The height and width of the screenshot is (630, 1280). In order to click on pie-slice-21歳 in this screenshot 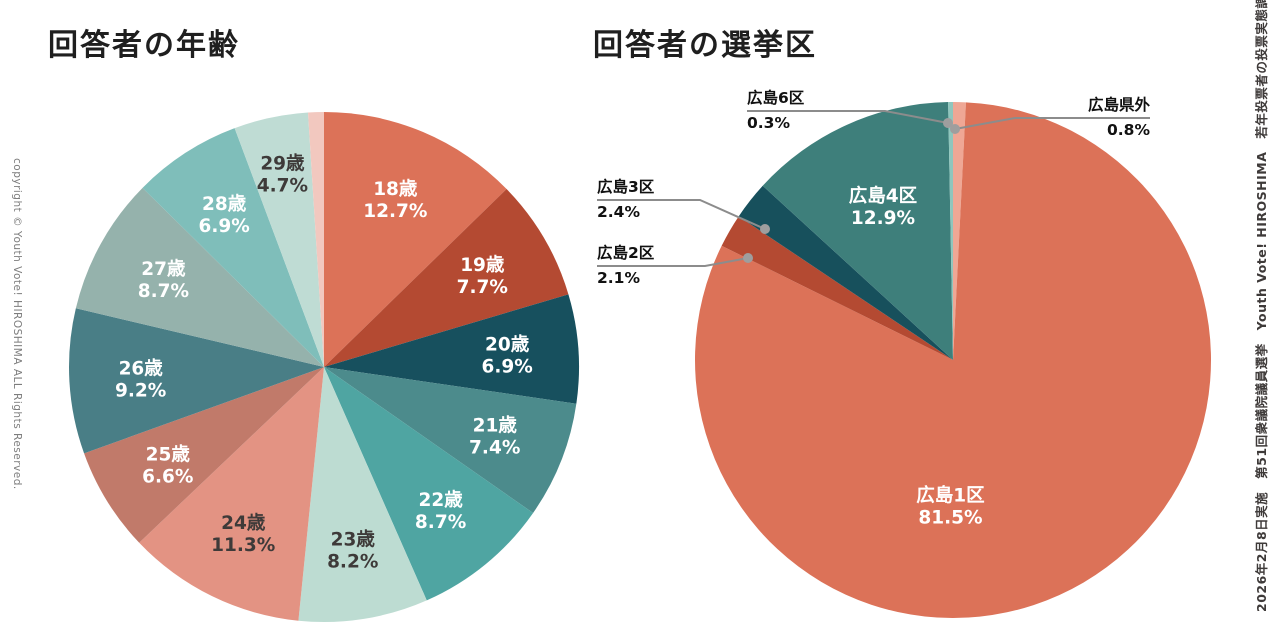, I will do `click(450, 440)`.